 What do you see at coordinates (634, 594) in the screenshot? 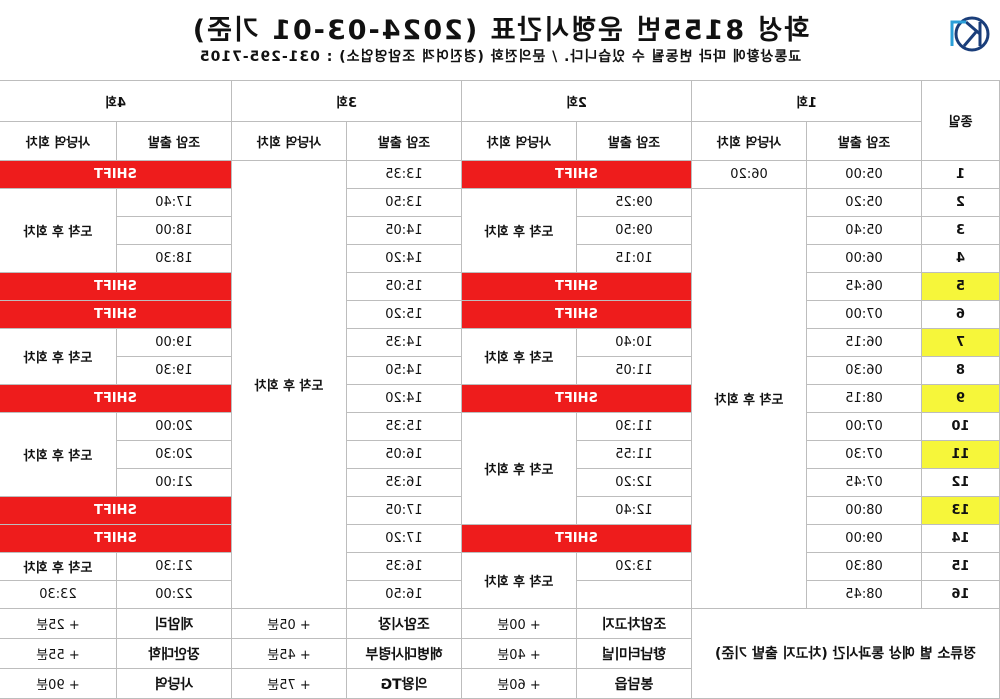
I see `trip2-depart-time` at bounding box center [634, 594].